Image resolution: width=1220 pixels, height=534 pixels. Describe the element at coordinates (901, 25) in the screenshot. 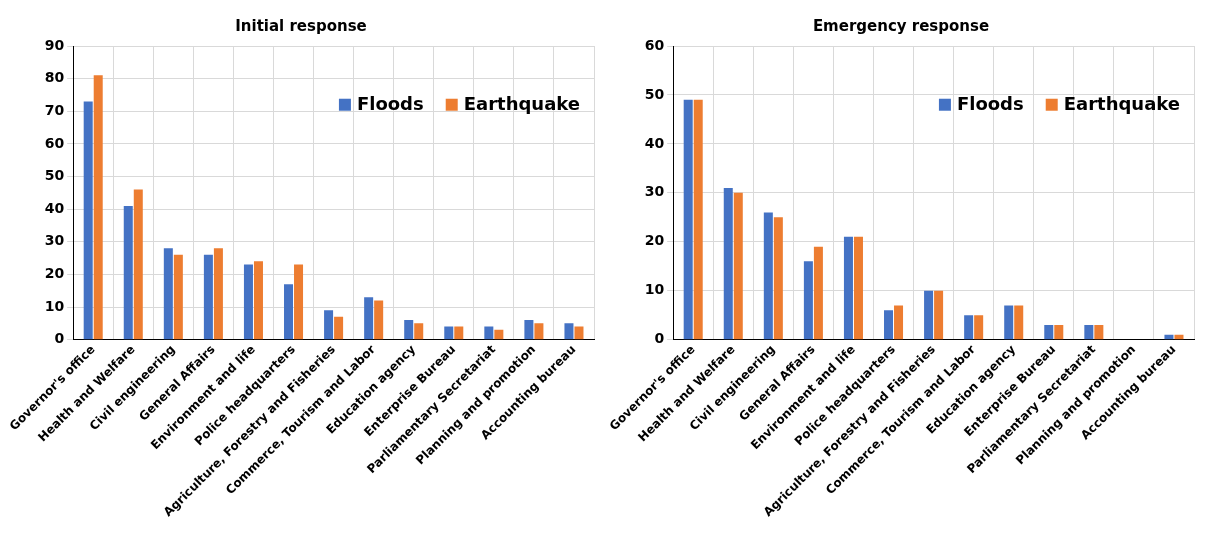

I see `chart-title: Emergency response` at that location.